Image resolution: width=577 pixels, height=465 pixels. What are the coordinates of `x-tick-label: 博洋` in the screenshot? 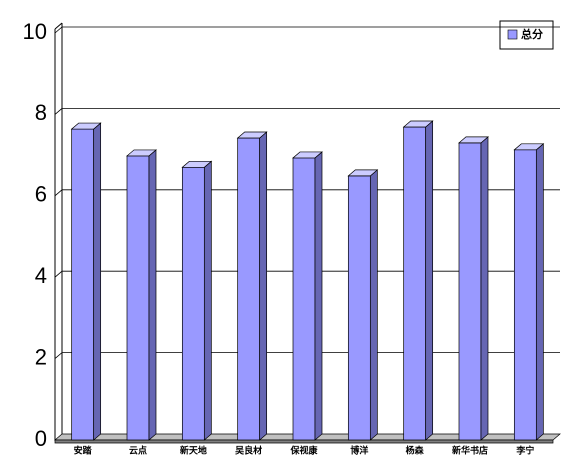 It's located at (359, 451).